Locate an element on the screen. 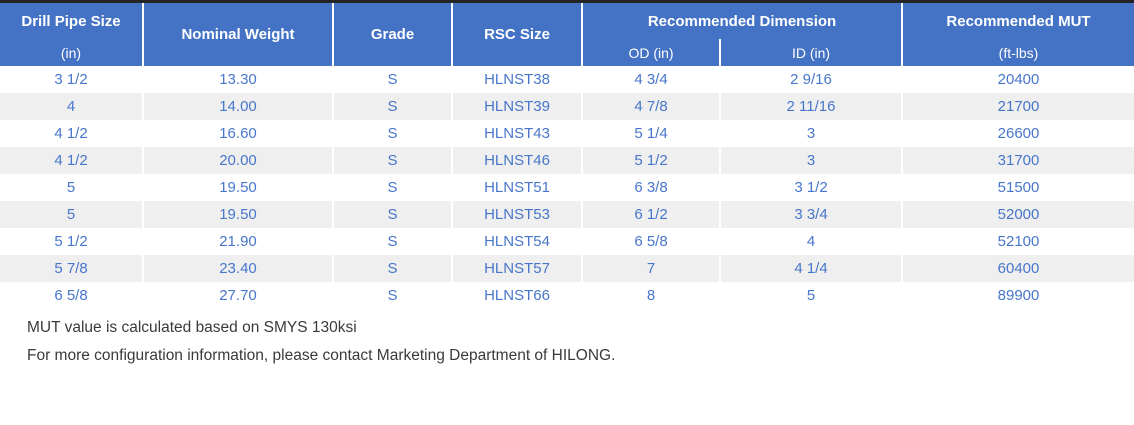 The width and height of the screenshot is (1134, 425). header-id: ID (in) is located at coordinates (810, 52).